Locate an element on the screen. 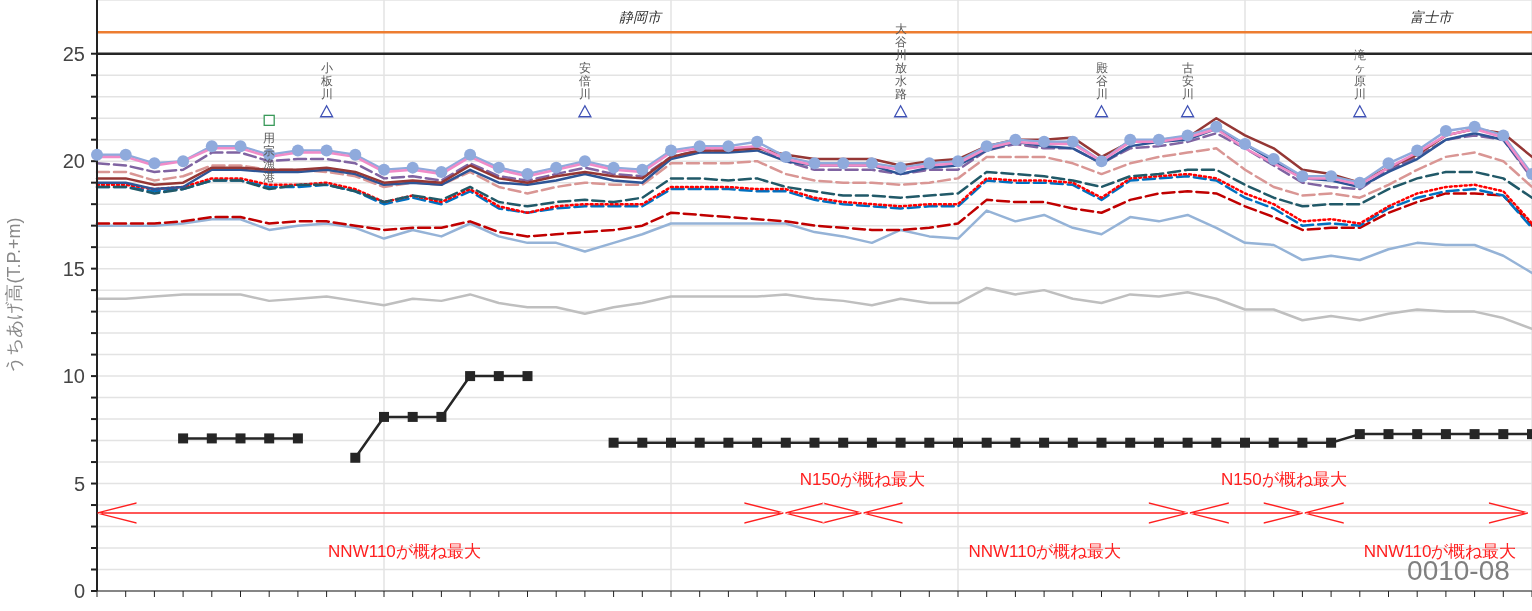  data-label: 古安川 is located at coordinates (1187, 80).